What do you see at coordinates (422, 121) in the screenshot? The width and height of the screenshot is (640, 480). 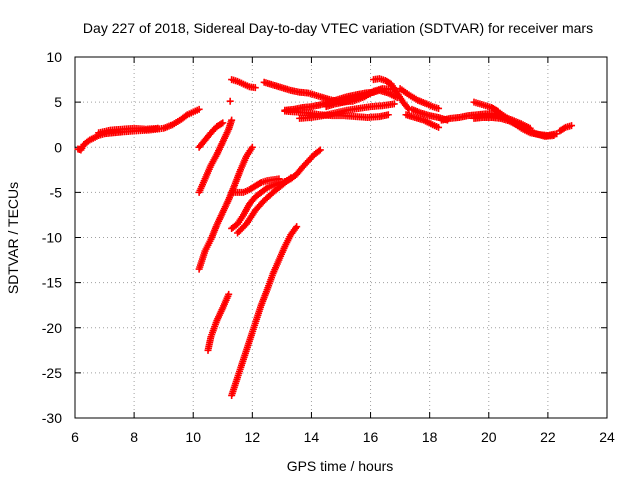 I see `series-arc-p` at bounding box center [422, 121].